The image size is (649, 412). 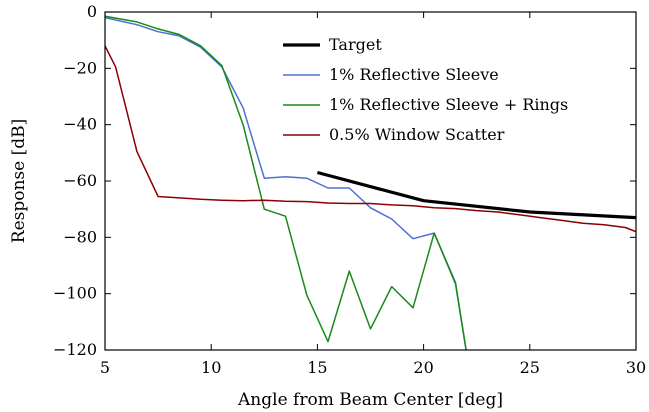 What do you see at coordinates (80, 124) in the screenshot?
I see `y-tick-label: −40` at bounding box center [80, 124].